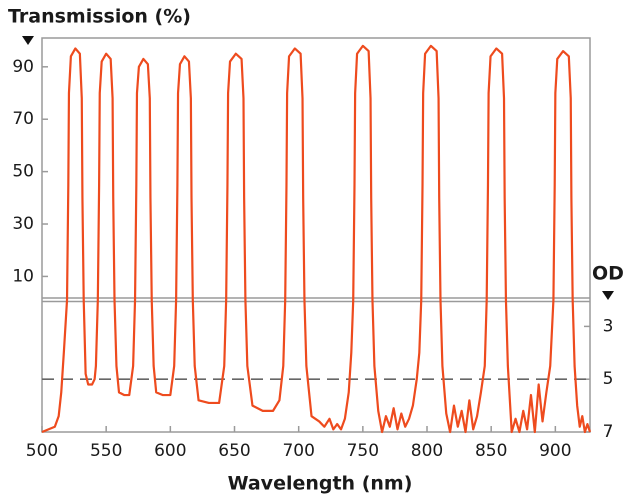 This screenshot has height=502, width=640. Describe the element at coordinates (608, 326) in the screenshot. I see `y2-tick-label: 3` at that location.